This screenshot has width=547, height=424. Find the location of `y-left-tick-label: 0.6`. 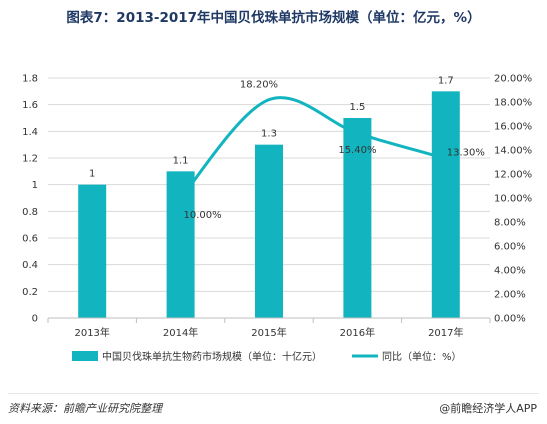

y-left-tick-label: 0.6 is located at coordinates (30, 239).